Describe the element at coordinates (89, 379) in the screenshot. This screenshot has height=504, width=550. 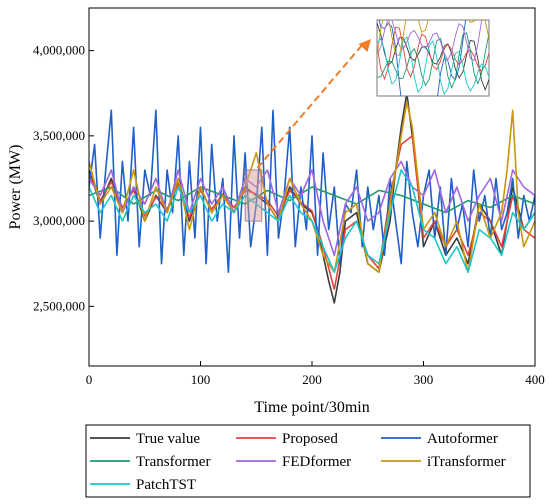
I see `x-tick-label: 0` at that location.